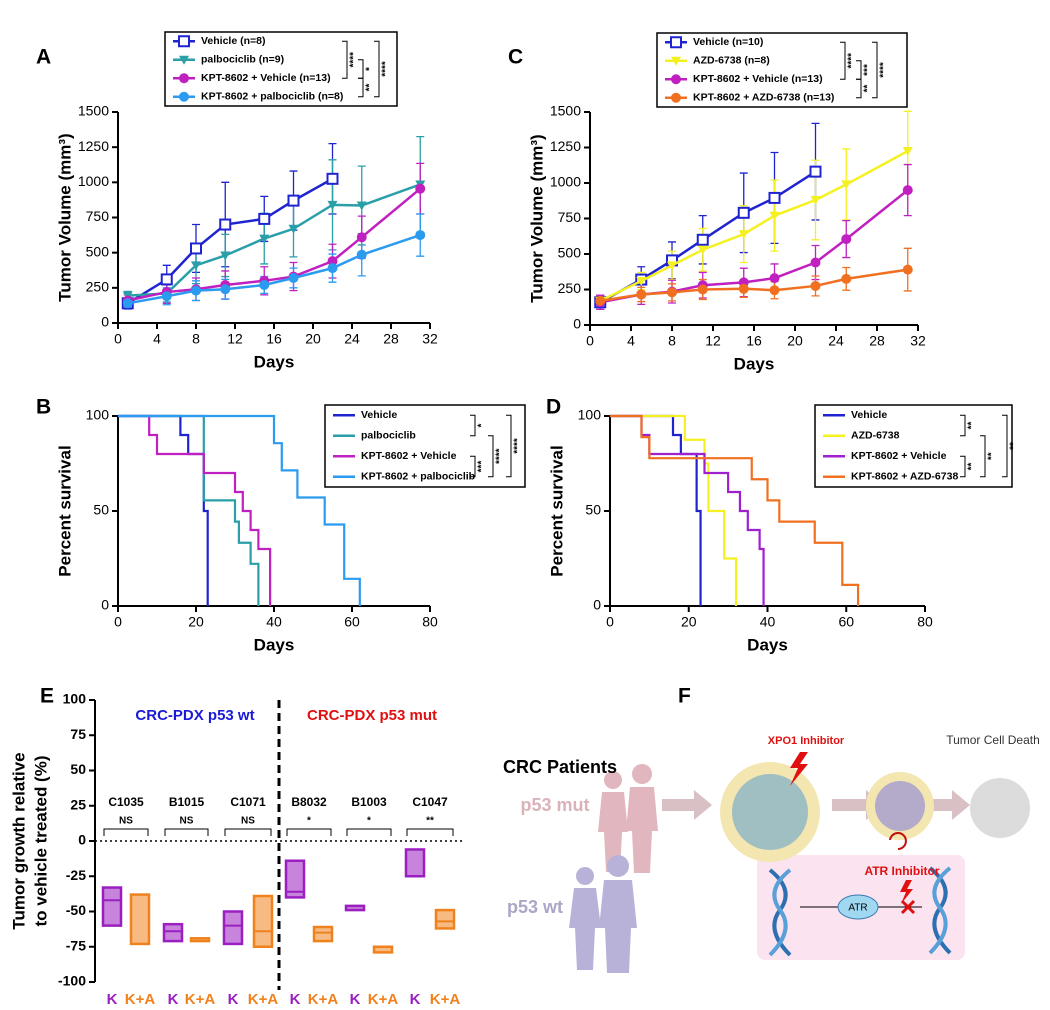  I want to click on legend-label: KPT-8602 + Vehicle (n=13), so click(266, 78).